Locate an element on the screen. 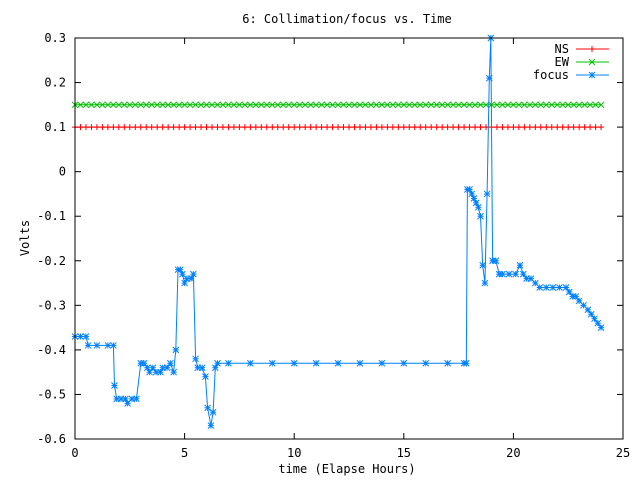 Image resolution: width=640 pixels, height=480 pixels. y-tick-label: -0.1 is located at coordinates (51, 216).